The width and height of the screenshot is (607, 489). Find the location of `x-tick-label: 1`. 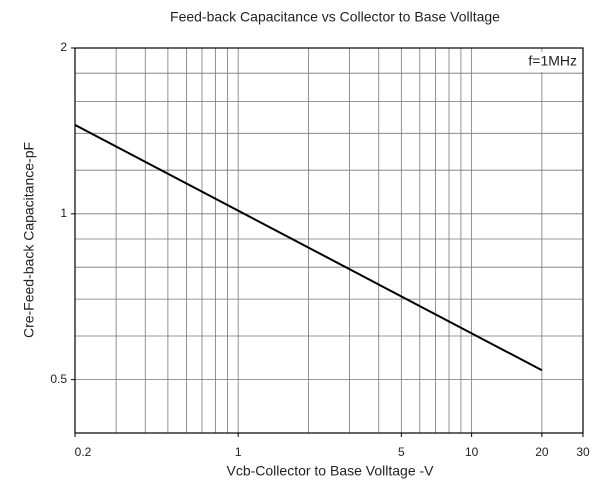

x-tick-label: 1 is located at coordinates (238, 452).